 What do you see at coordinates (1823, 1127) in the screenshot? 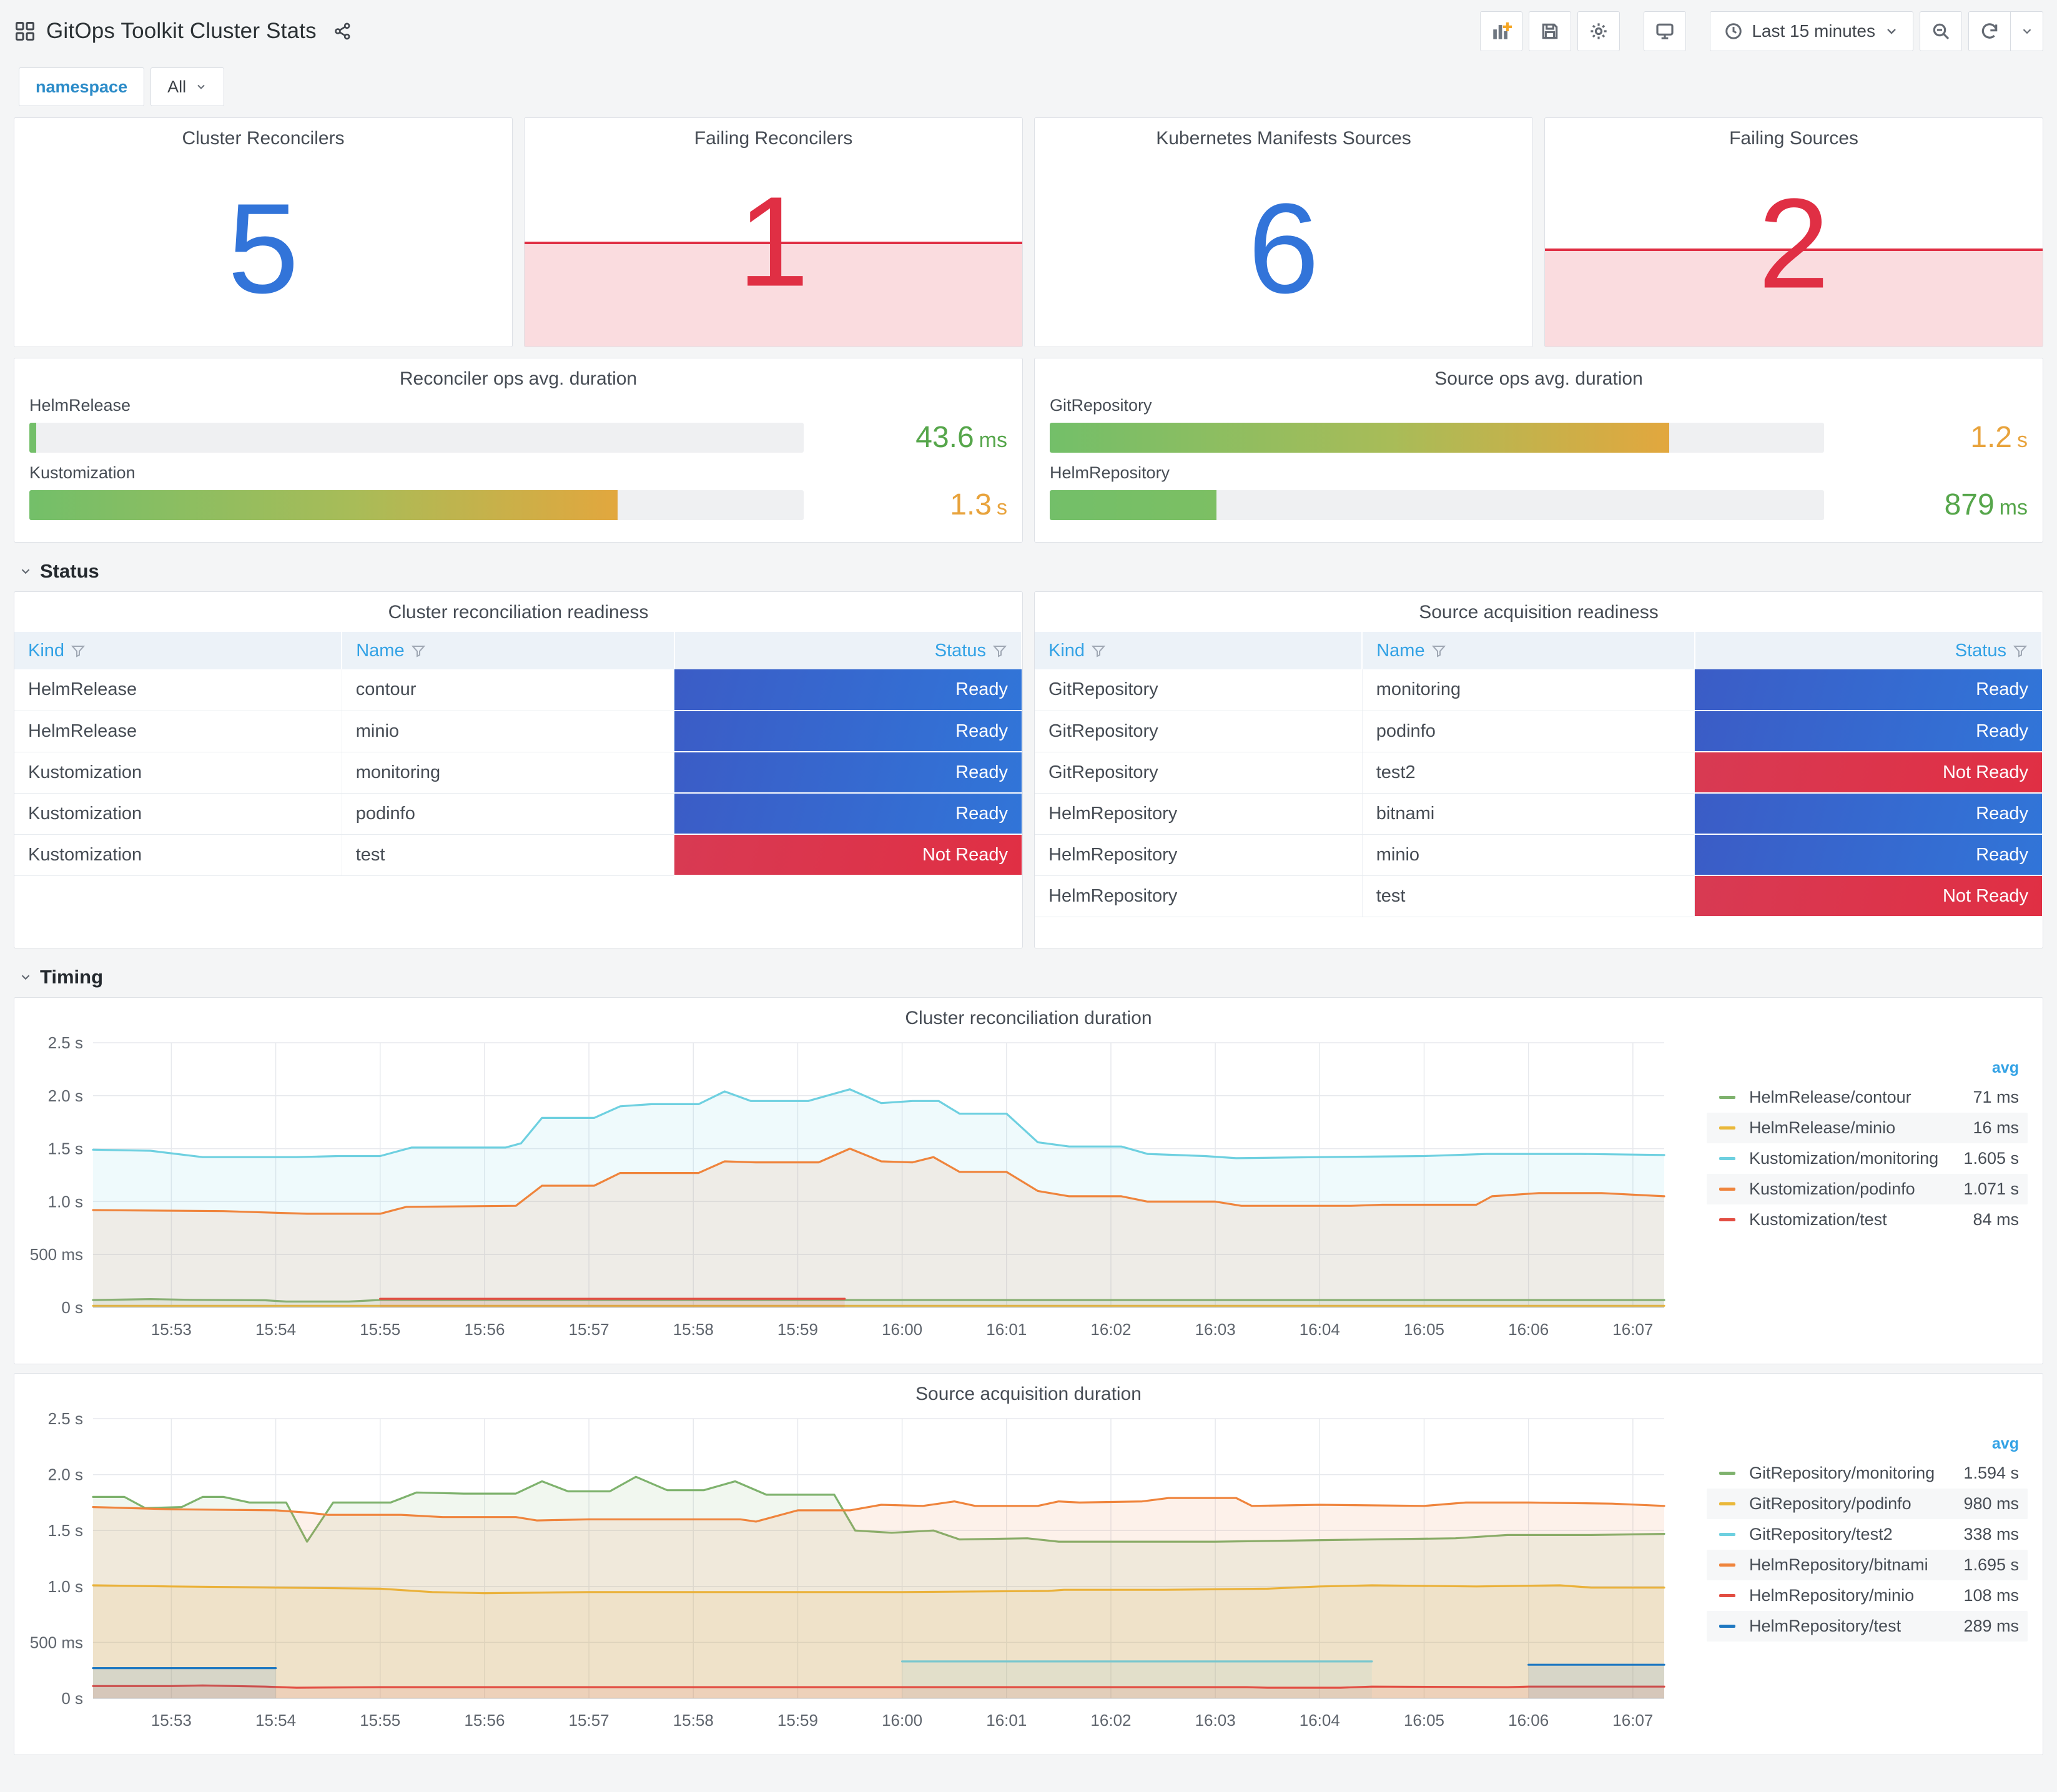
I see `series-name: HelmRelease/minio` at bounding box center [1823, 1127].